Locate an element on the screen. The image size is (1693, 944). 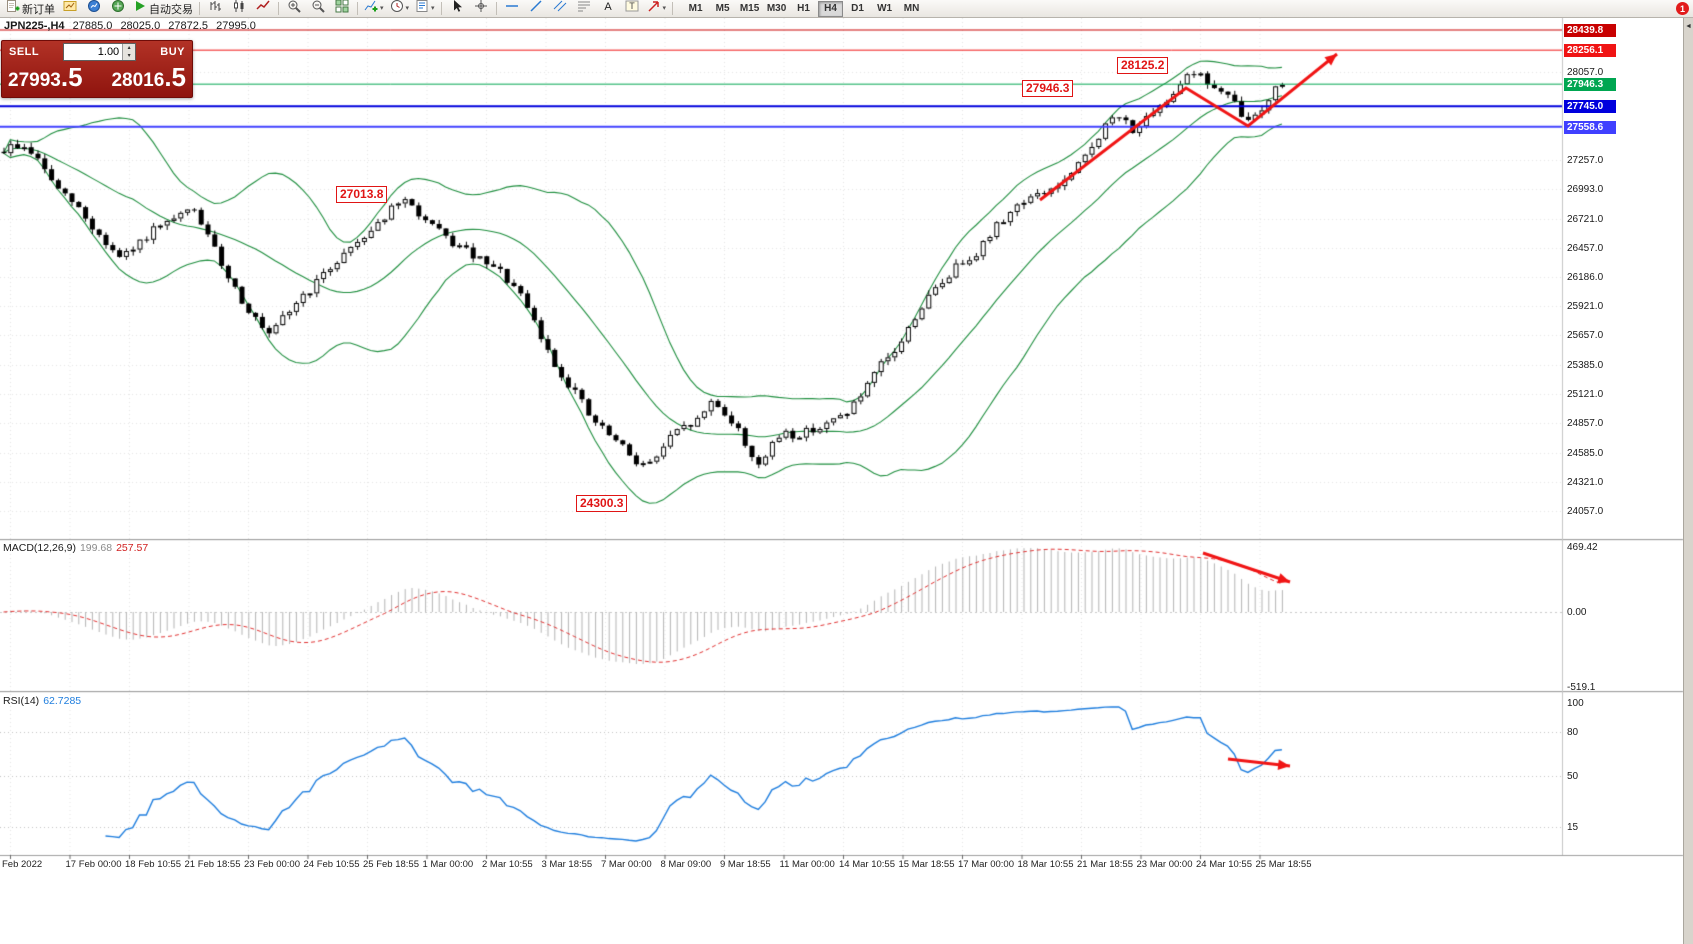
channel-icon is located at coordinates (560, 9).